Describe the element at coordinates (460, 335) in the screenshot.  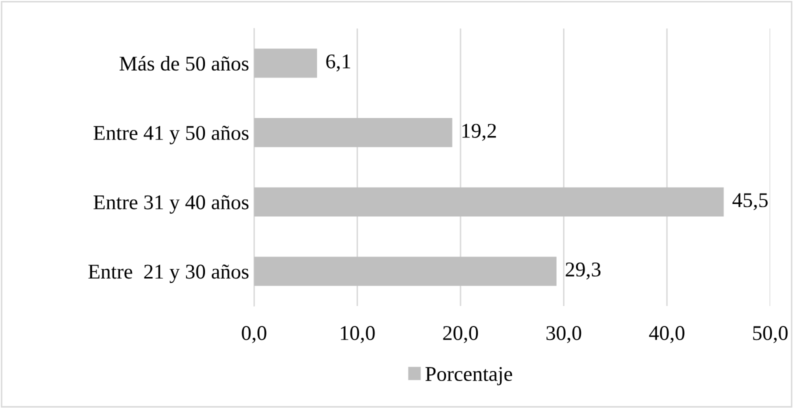
I see `x-tick-label: 20,0` at that location.